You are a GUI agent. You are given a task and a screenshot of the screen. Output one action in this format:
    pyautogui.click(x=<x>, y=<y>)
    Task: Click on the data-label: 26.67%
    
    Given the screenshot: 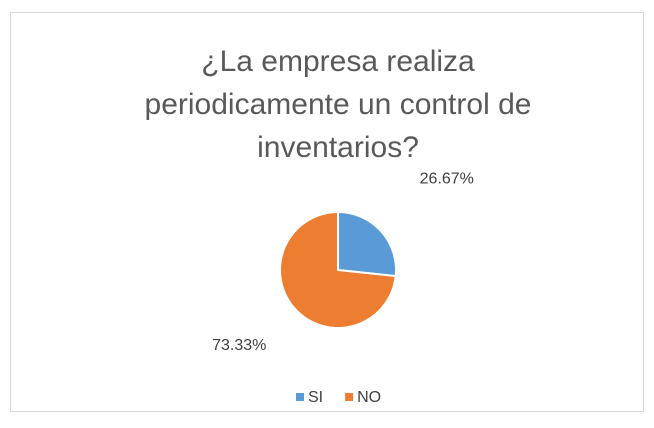 What is the action you would take?
    pyautogui.click(x=447, y=178)
    